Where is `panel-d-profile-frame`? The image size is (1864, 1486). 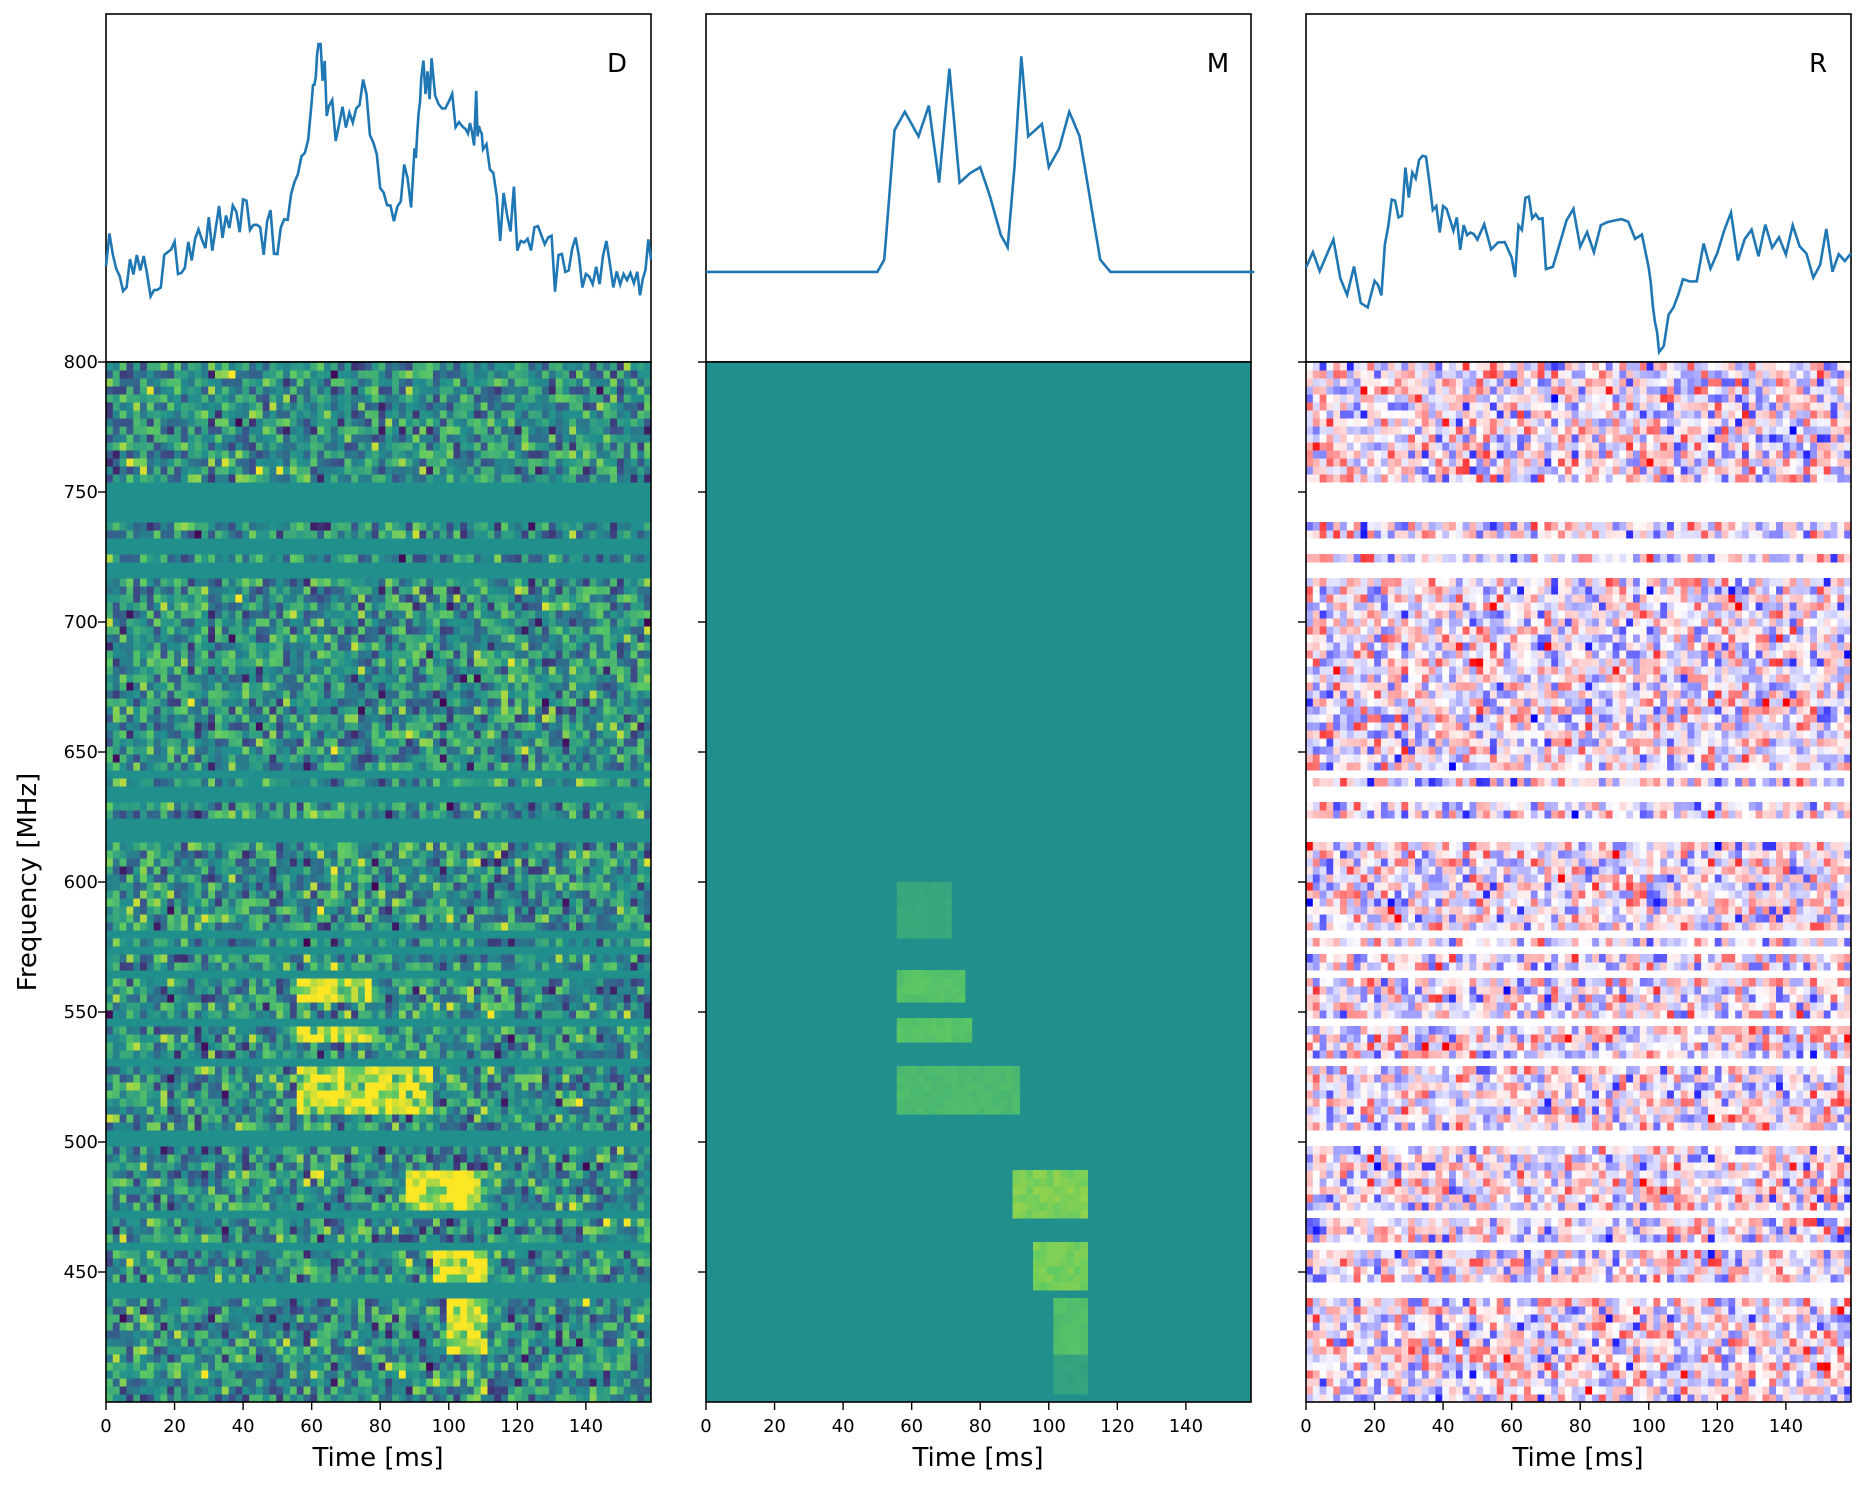
panel-d-profile-frame is located at coordinates (378, 188).